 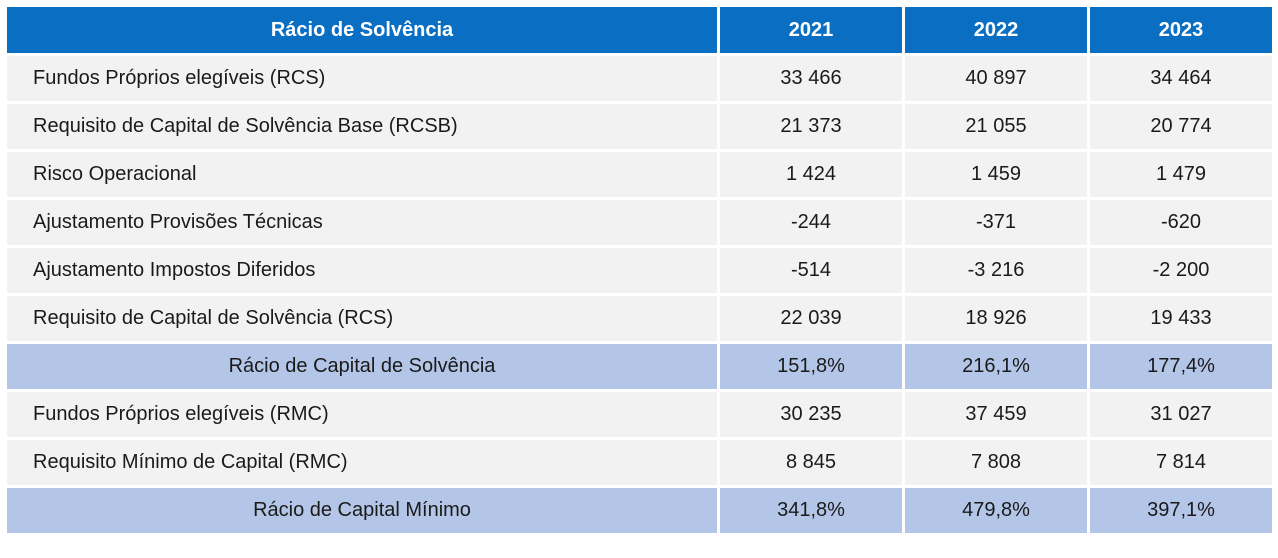 What do you see at coordinates (362, 30) in the screenshot?
I see `header-cell-title: Rácio de Solvência` at bounding box center [362, 30].